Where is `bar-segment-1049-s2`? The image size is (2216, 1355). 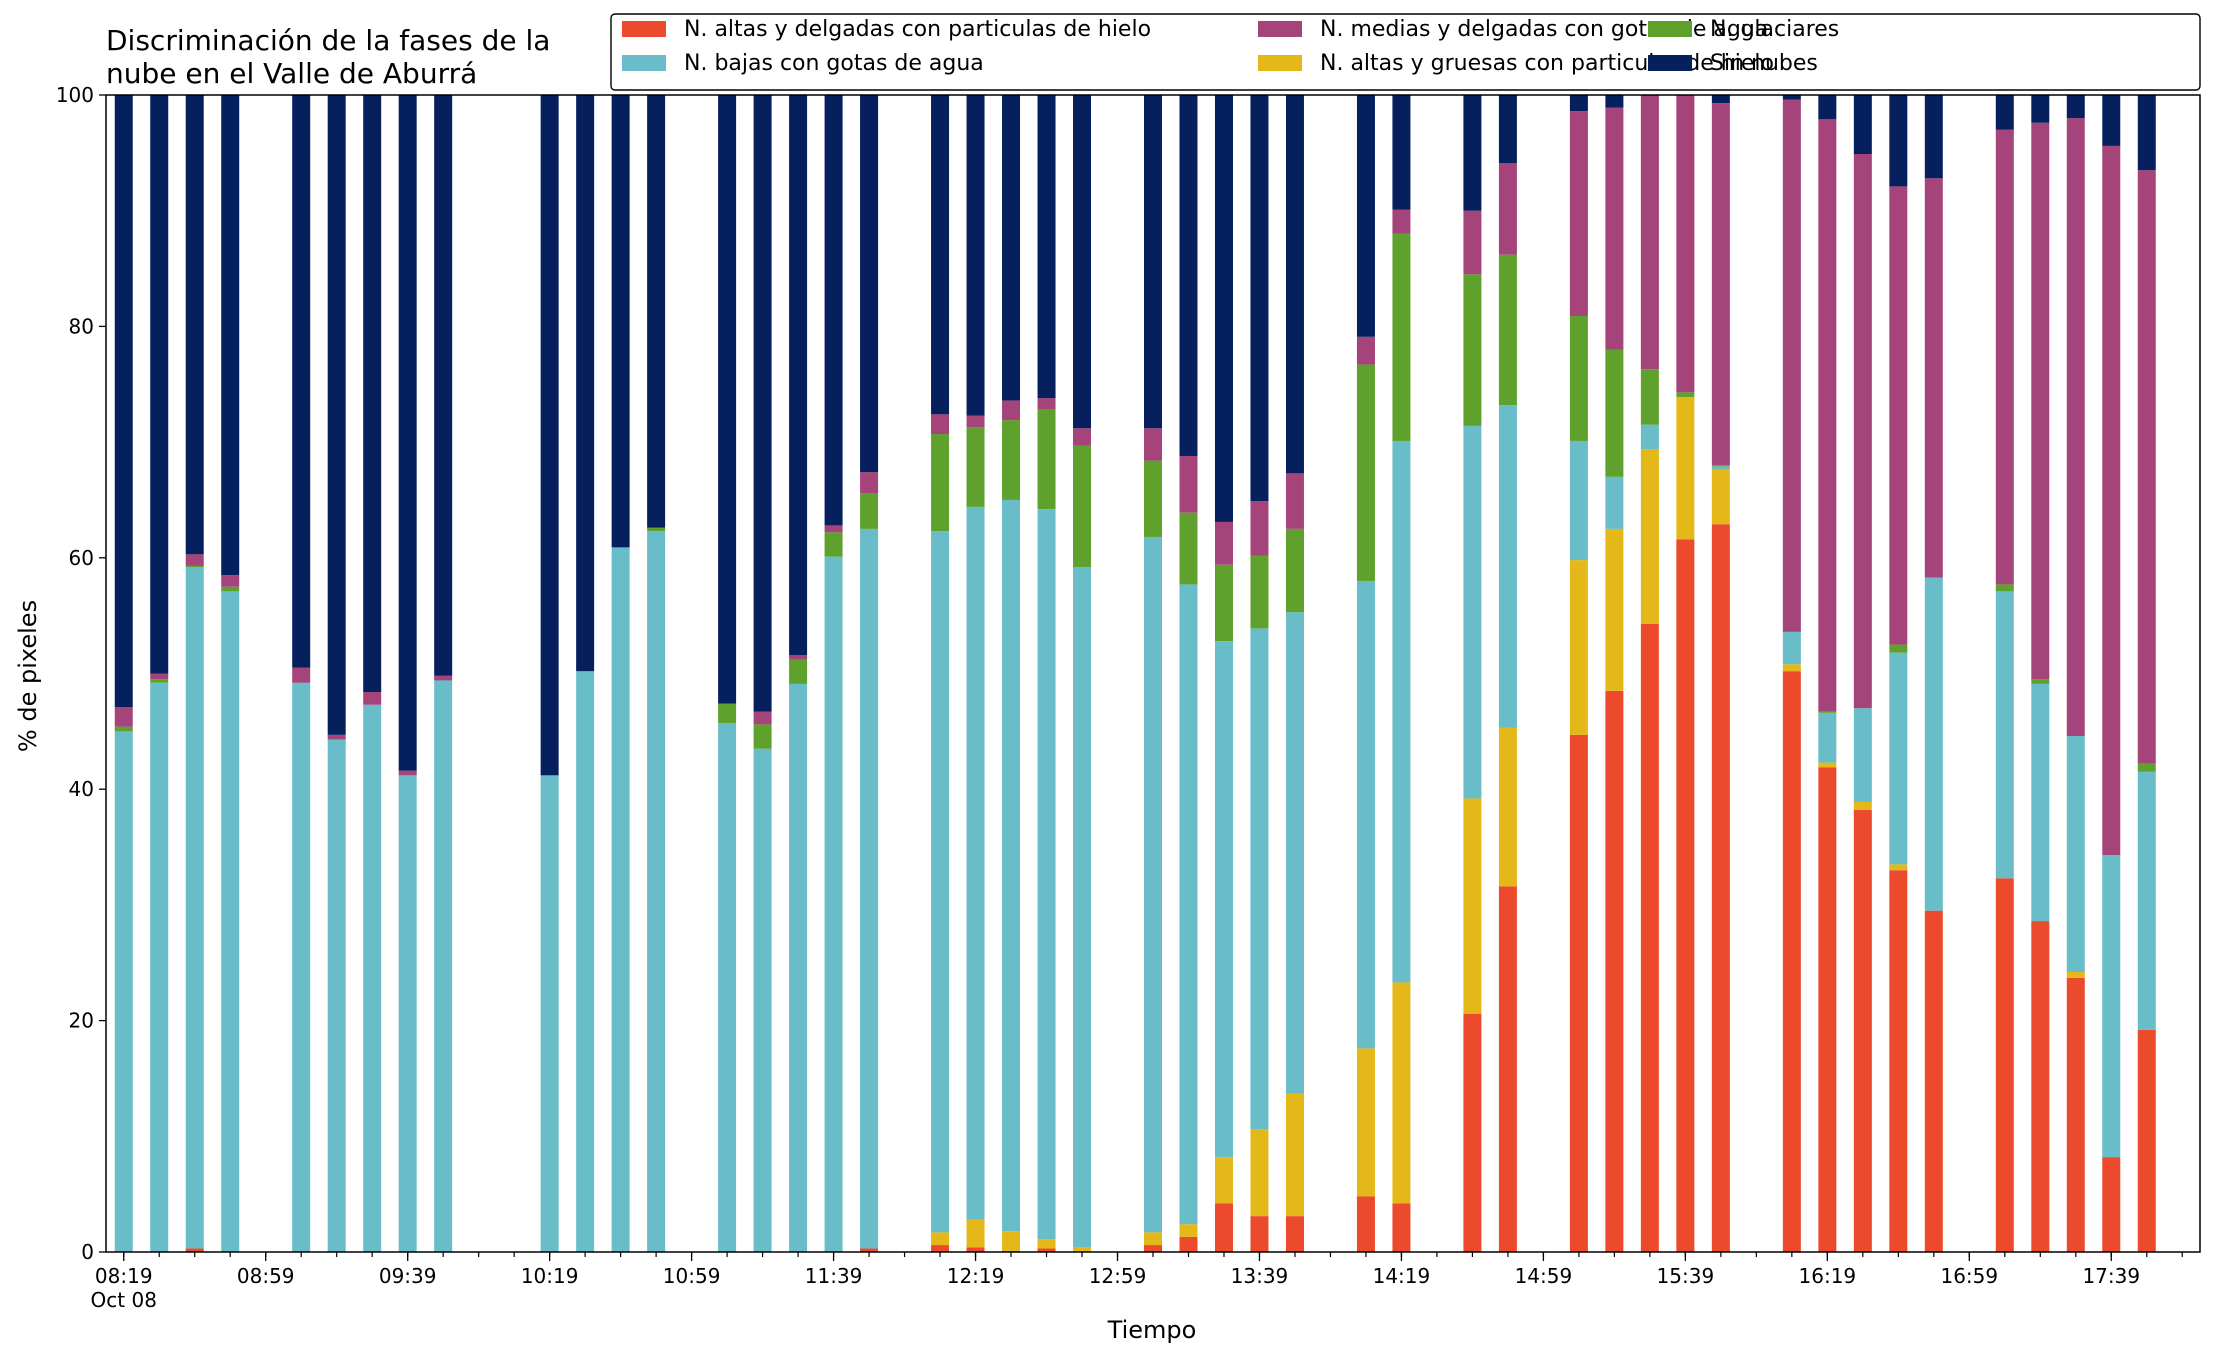
bar-segment-1049-s2 is located at coordinates (656, 891).